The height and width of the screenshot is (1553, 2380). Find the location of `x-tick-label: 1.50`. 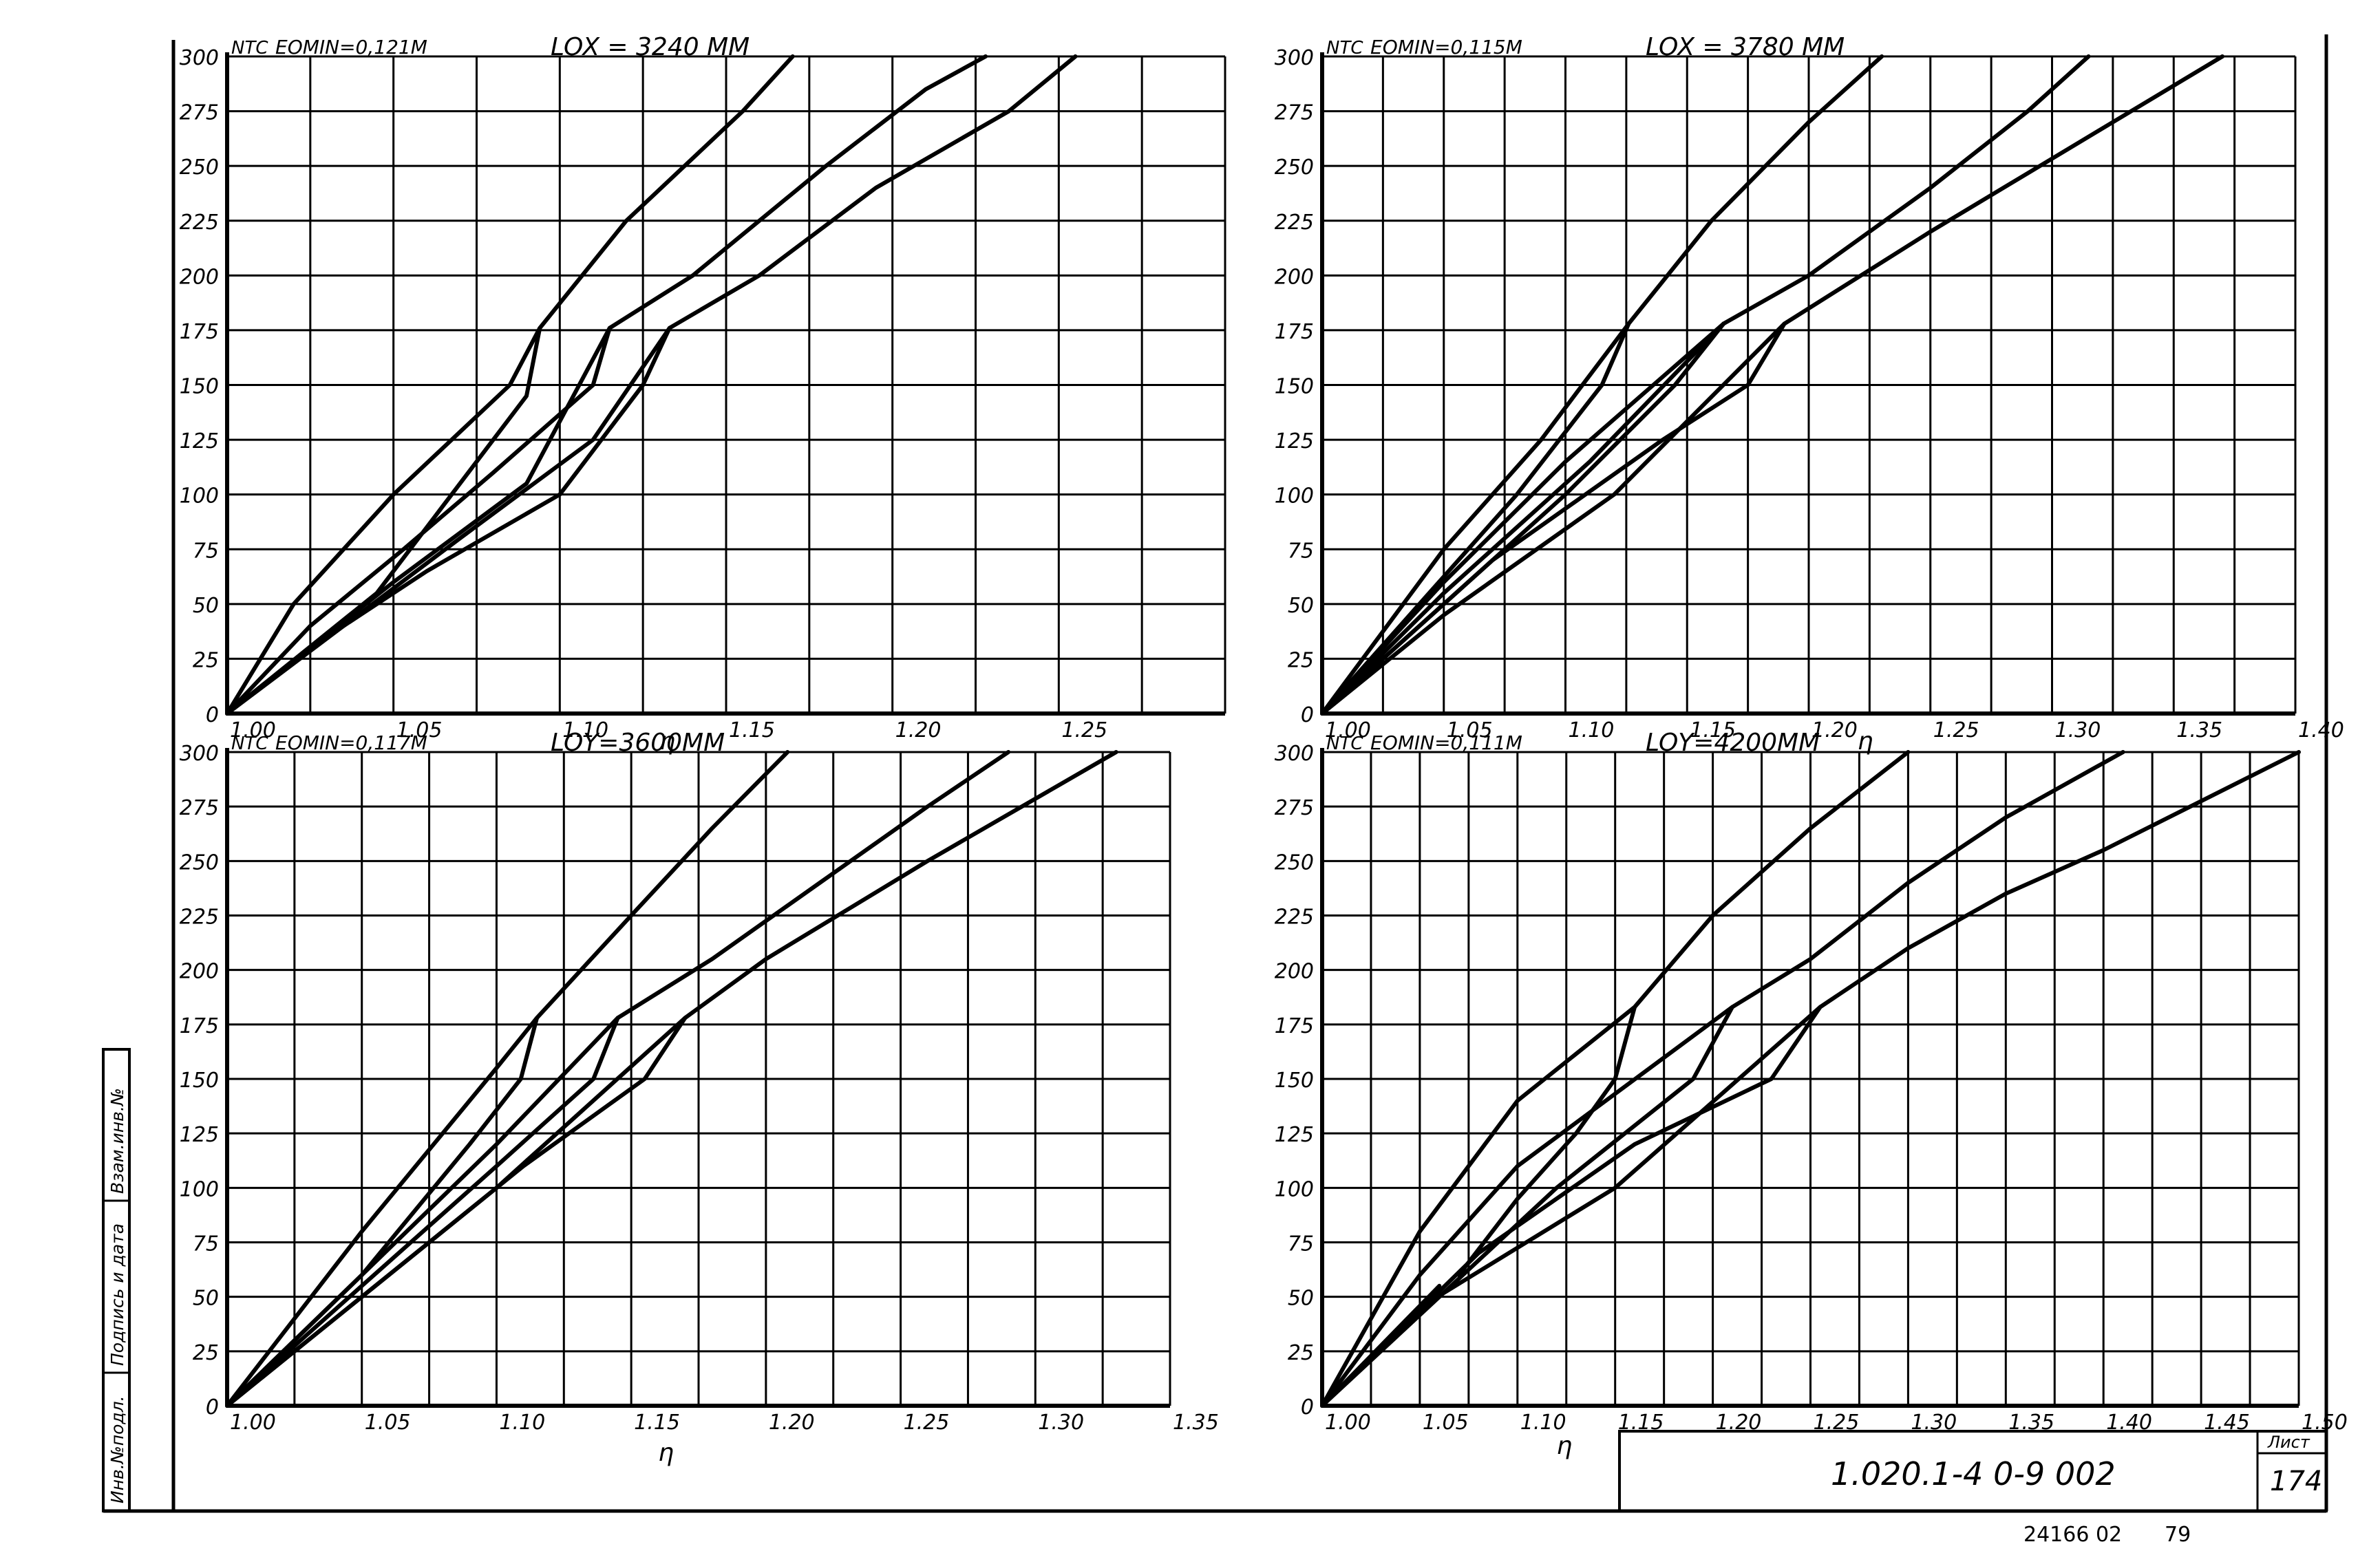

x-tick-label: 1.50 is located at coordinates (2325, 1423).